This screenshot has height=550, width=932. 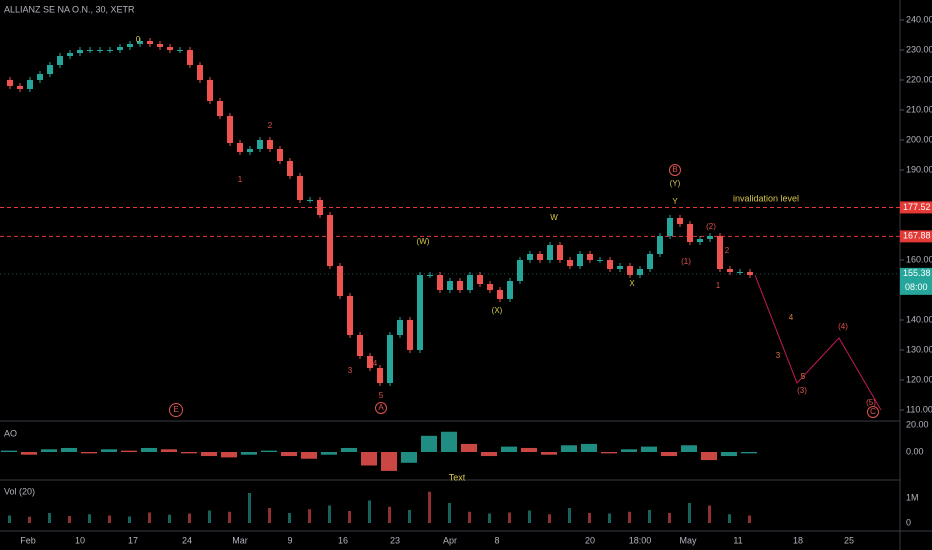 I want to click on x-tick-label: 24, so click(x=187, y=540).